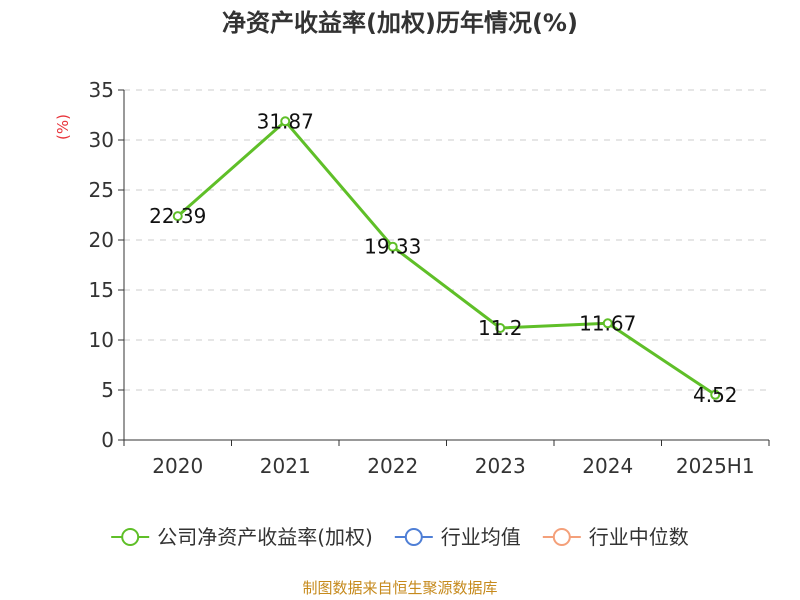  I want to click on data-label: 4.52, so click(715, 395).